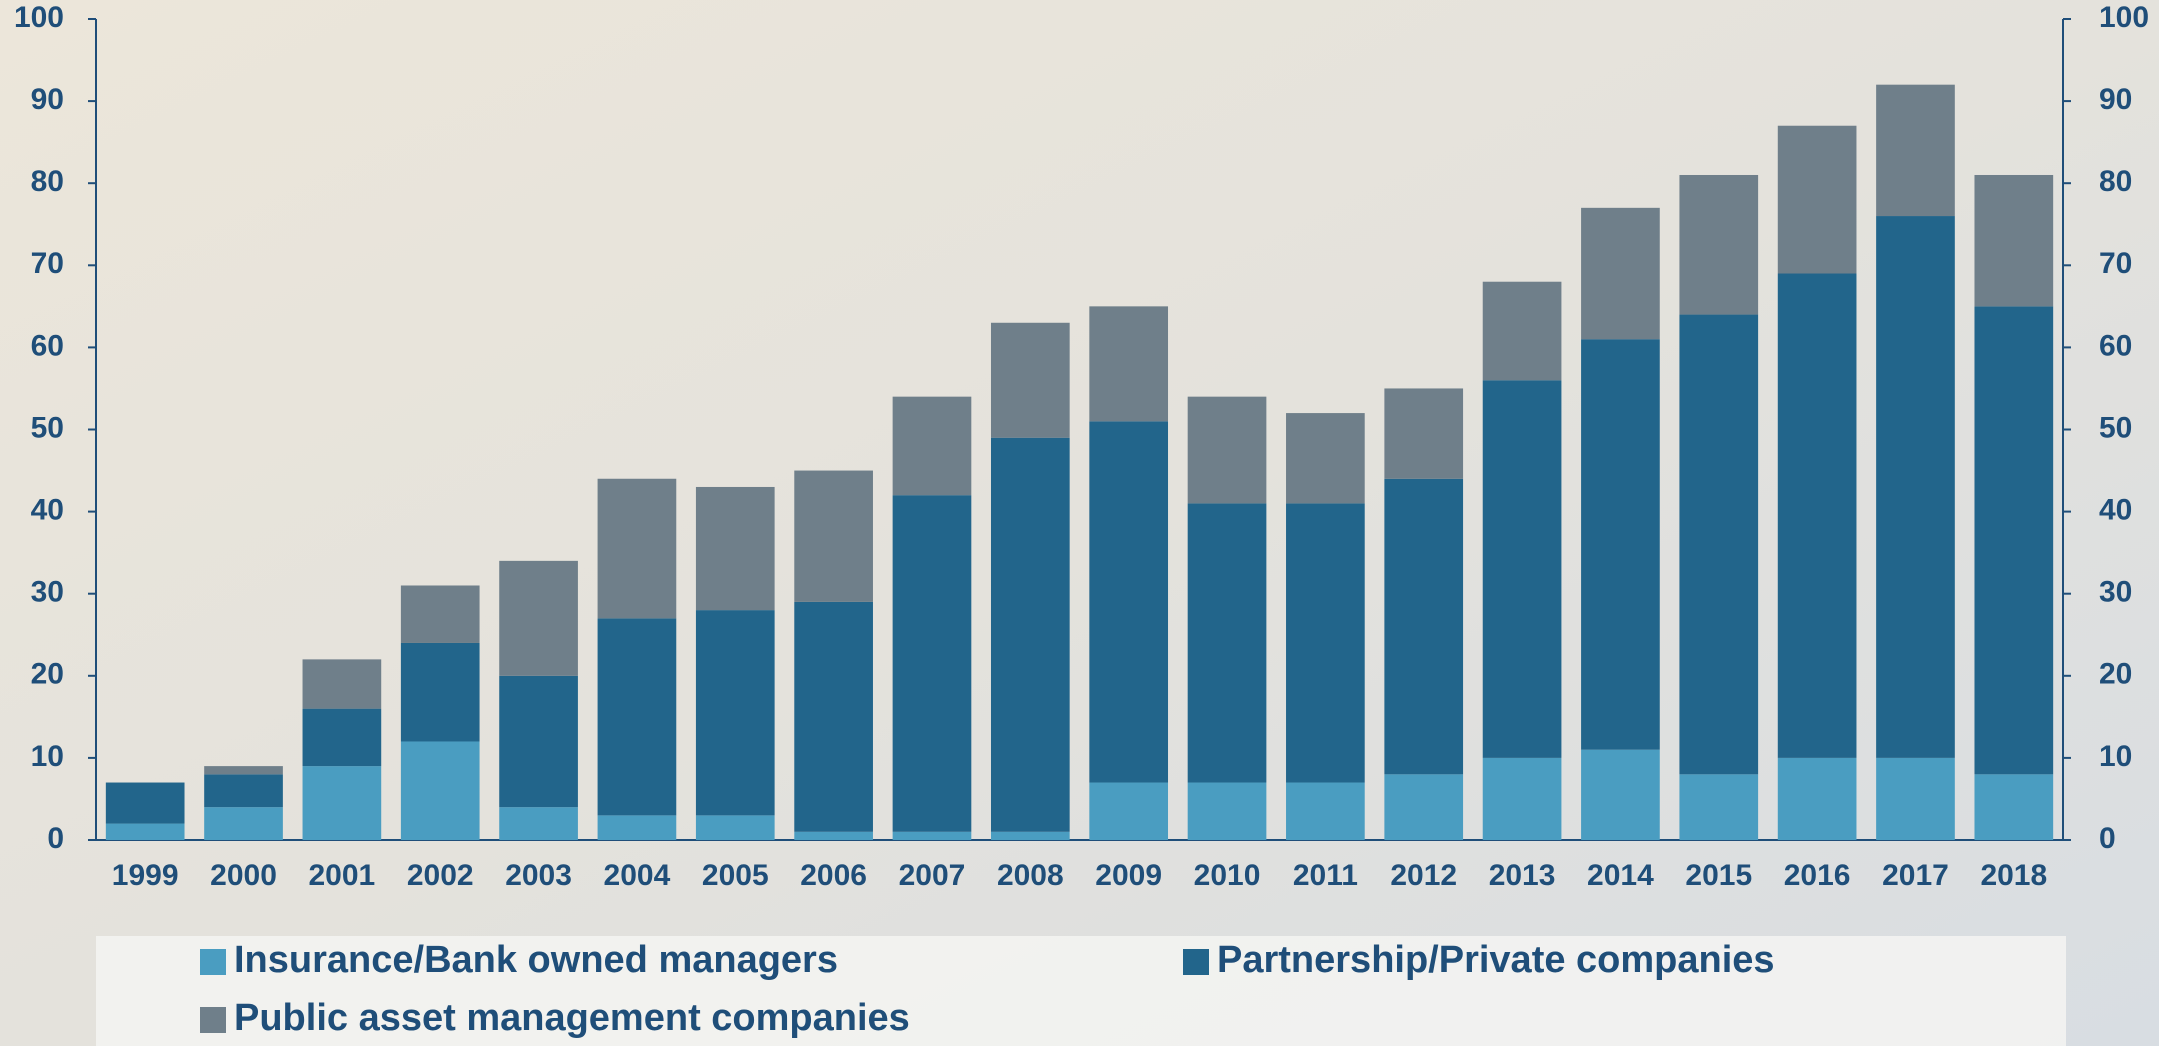 This screenshot has width=2159, height=1051. What do you see at coordinates (39, 17) in the screenshot?
I see `y-tick-label: 100` at bounding box center [39, 17].